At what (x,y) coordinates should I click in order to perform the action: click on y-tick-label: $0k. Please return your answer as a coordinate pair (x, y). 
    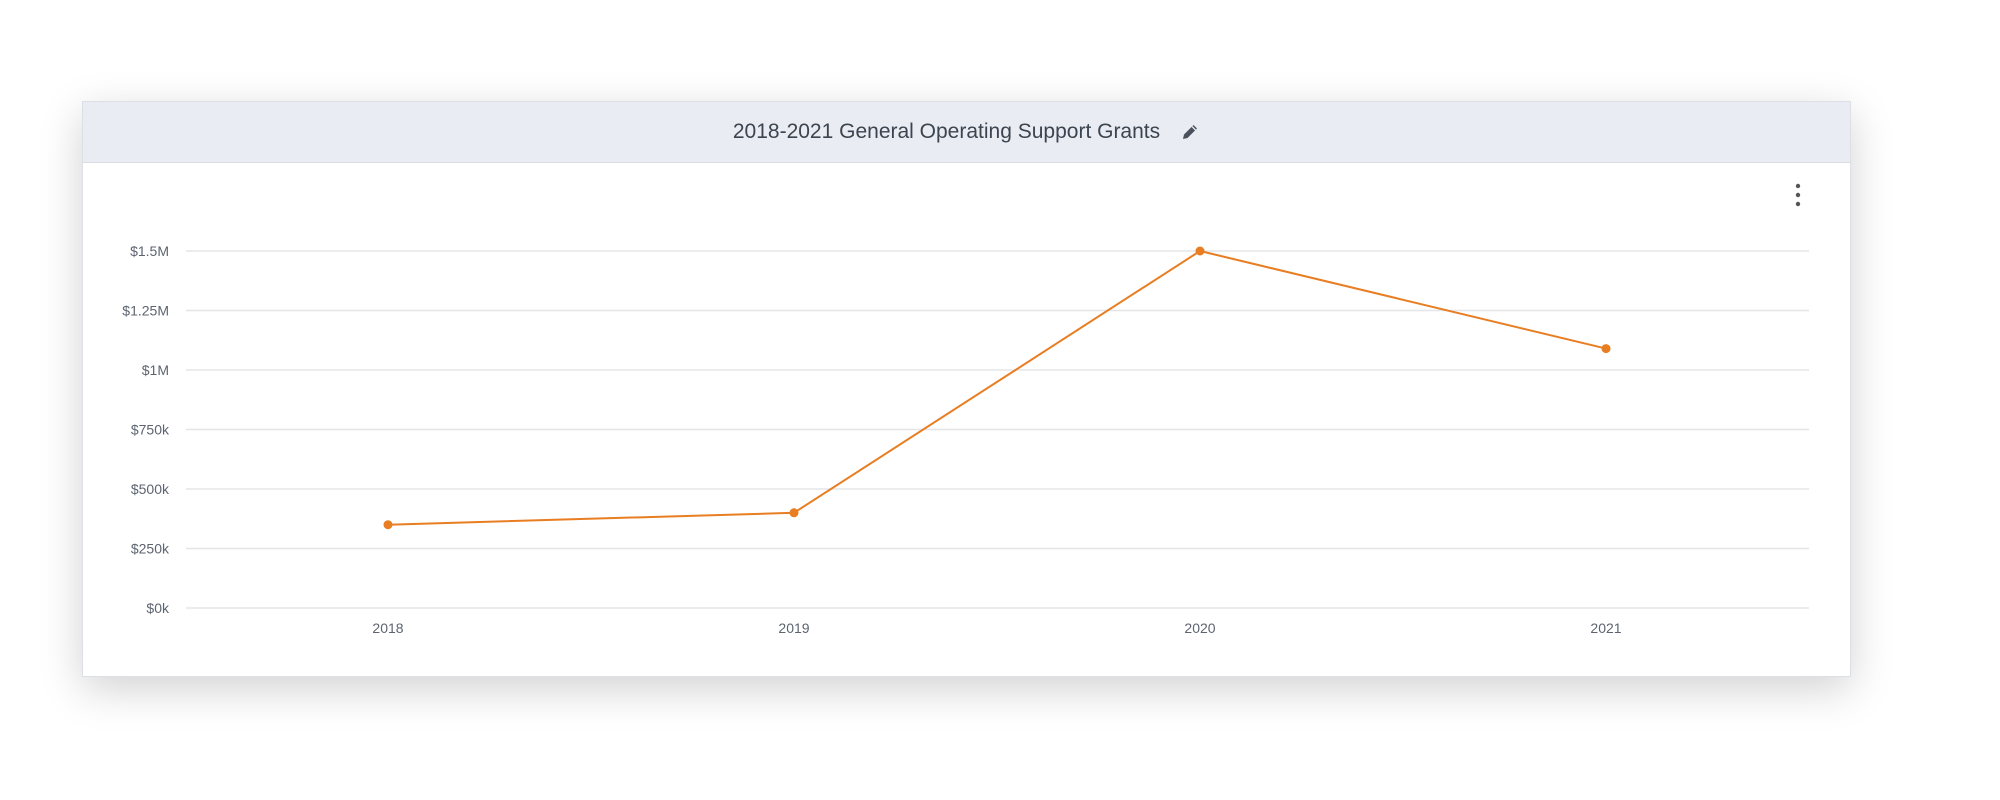
    Looking at the image, I should click on (158, 608).